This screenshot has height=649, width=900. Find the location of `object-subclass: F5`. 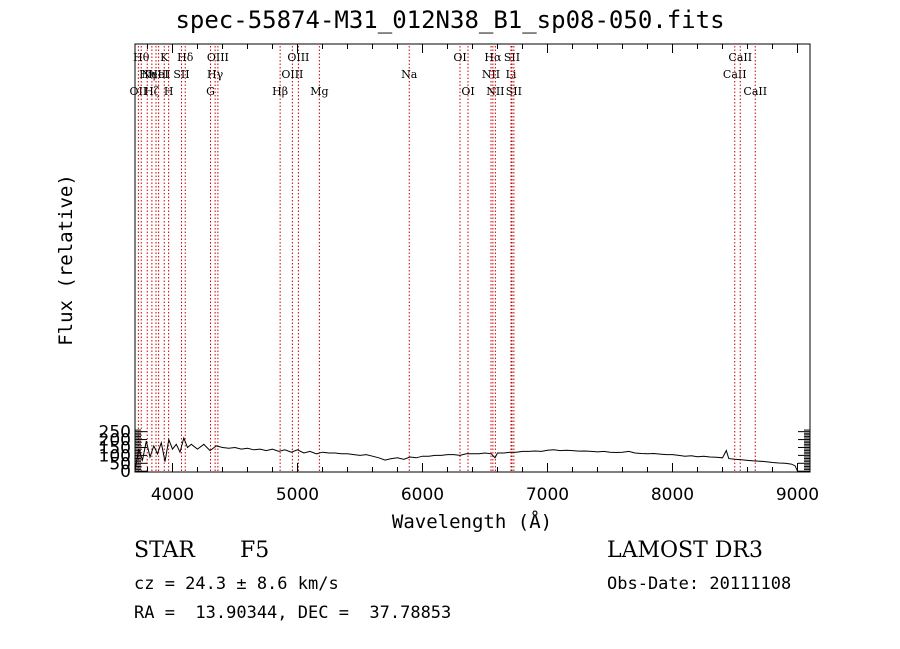

object-subclass: F5 is located at coordinates (255, 550).